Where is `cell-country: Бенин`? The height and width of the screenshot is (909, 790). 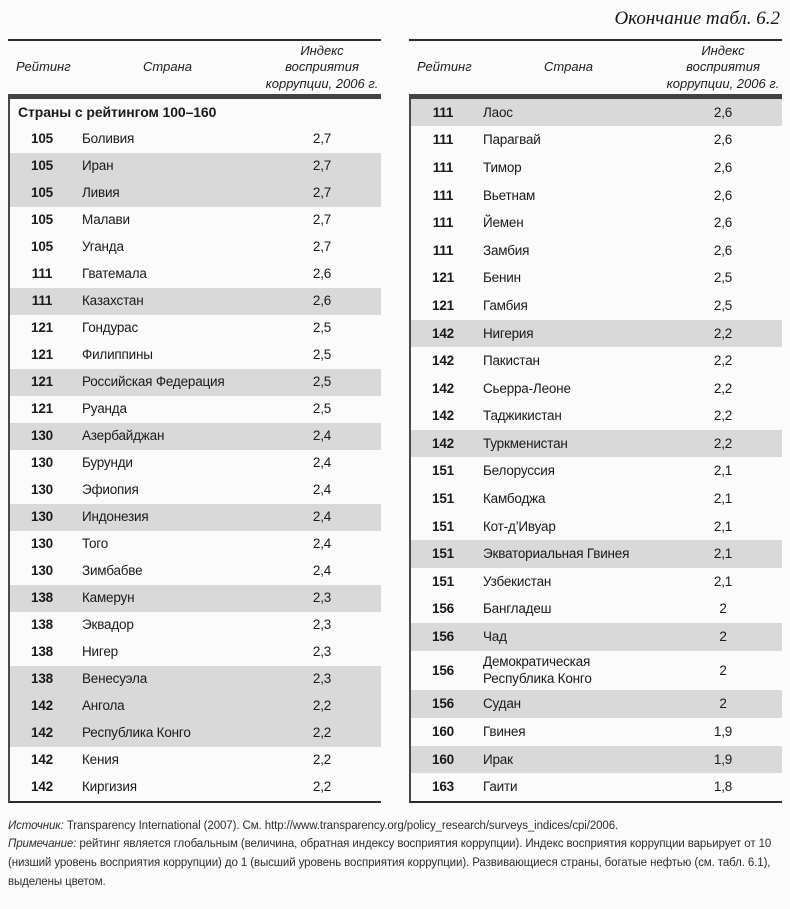 cell-country: Бенин is located at coordinates (502, 278).